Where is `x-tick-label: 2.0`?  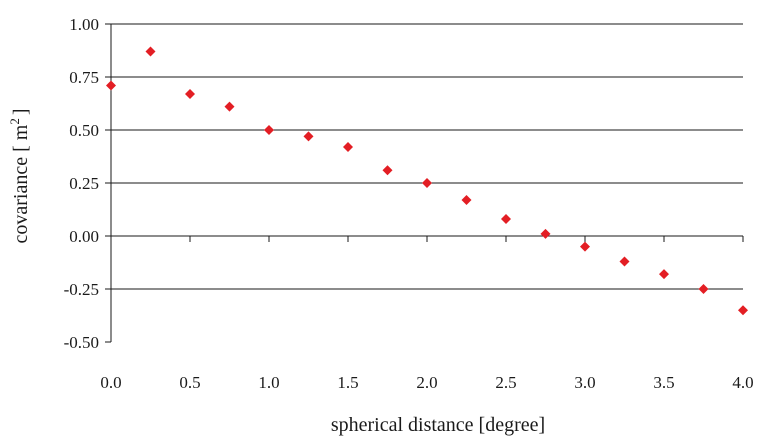 x-tick-label: 2.0 is located at coordinates (426, 382).